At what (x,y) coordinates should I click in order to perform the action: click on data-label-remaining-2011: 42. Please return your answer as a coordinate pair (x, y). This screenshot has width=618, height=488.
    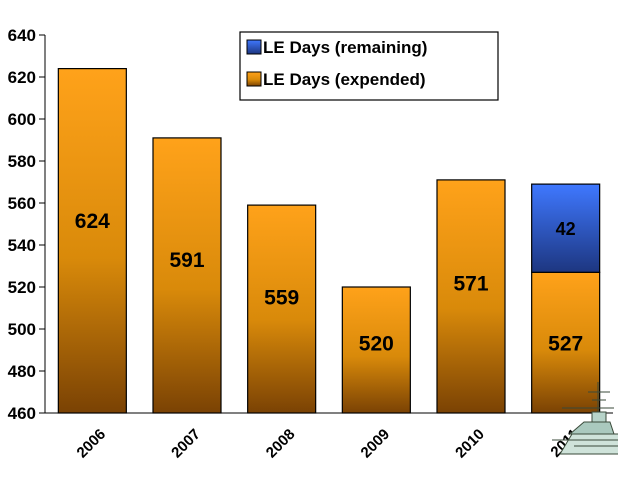
    Looking at the image, I should click on (566, 229).